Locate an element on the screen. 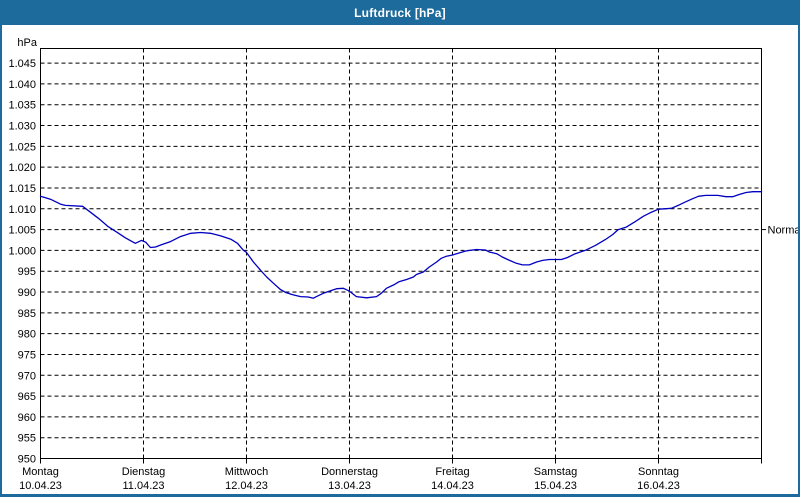 This screenshot has width=800, height=500. x-date-label: 15.04.23 is located at coordinates (555, 486).